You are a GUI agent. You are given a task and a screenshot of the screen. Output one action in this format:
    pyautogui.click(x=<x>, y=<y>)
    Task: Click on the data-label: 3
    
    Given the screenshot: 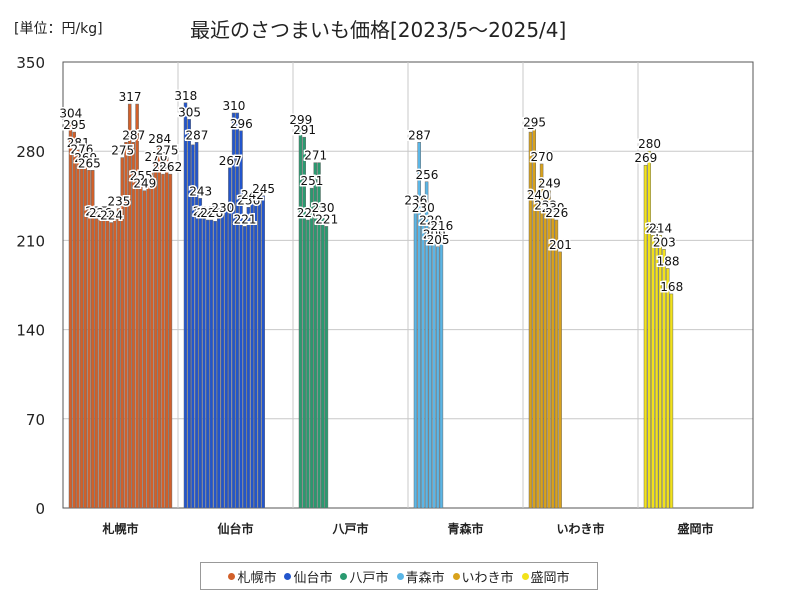 What is the action you would take?
    pyautogui.click(x=127, y=135)
    